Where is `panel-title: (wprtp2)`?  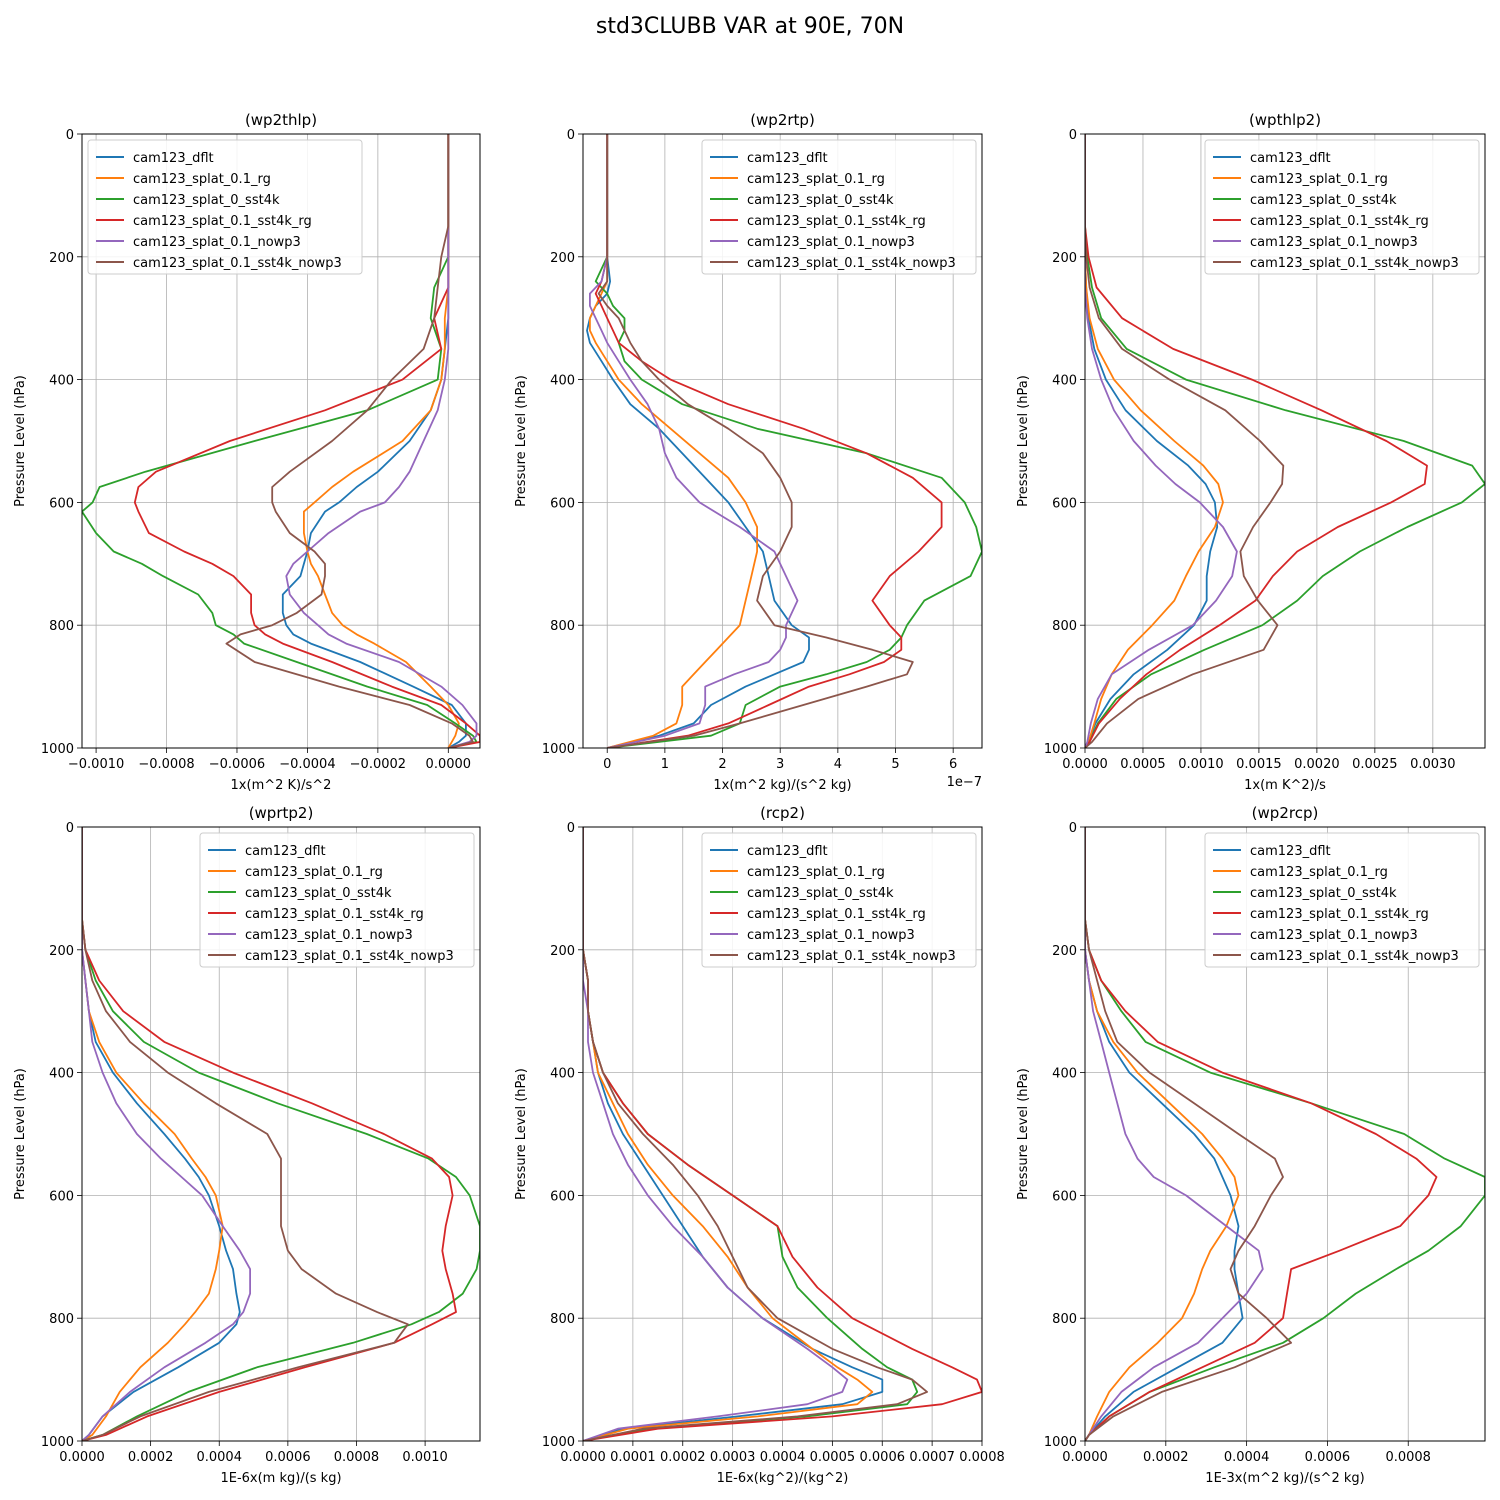
panel-title: (wprtp2) is located at coordinates (281, 813).